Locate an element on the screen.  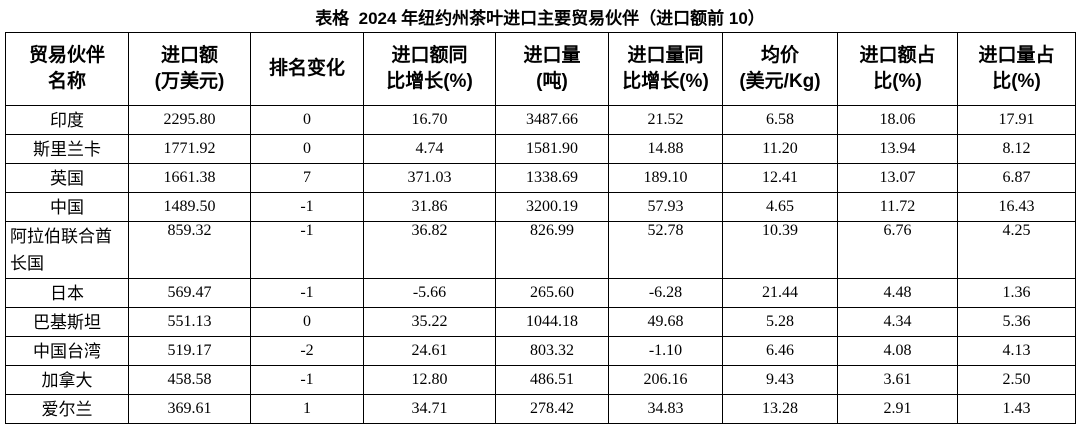
data-cell: 49.68 is located at coordinates (665, 322).